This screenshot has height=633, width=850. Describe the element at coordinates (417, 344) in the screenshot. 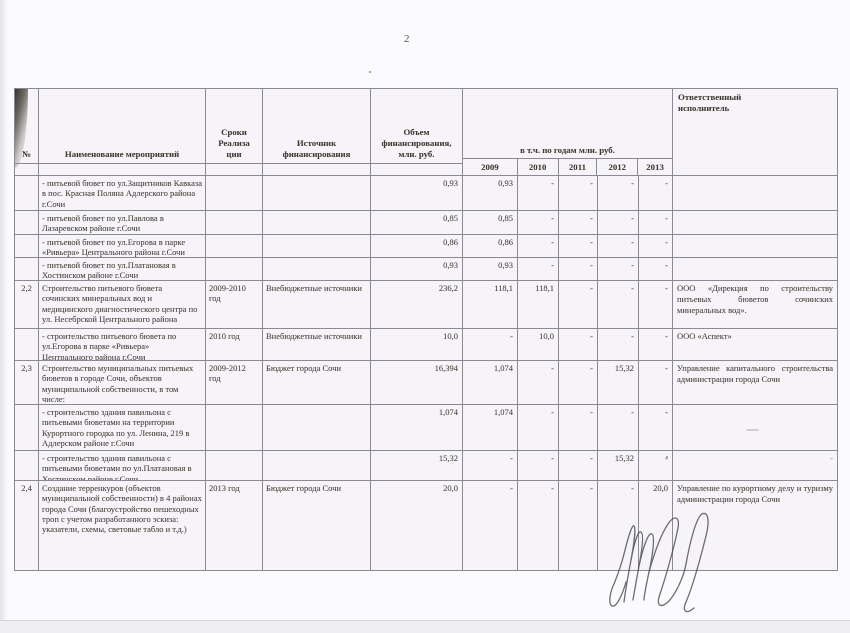

I see `cell-total: 10,0` at that location.